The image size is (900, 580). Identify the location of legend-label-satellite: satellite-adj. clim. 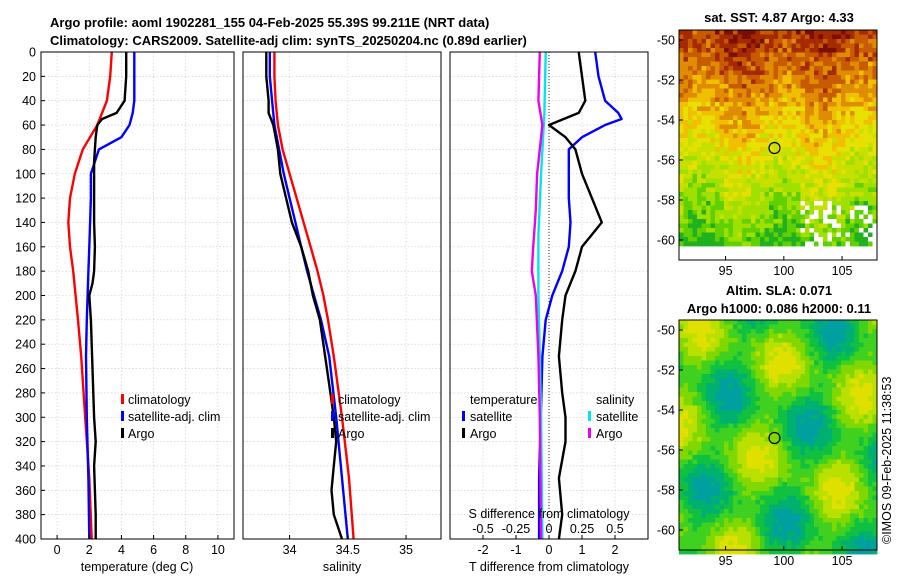
(174, 417).